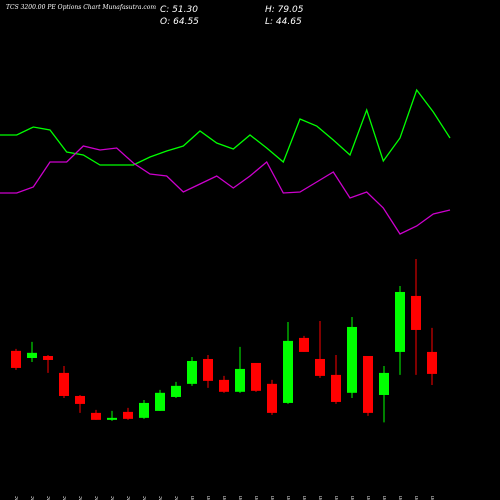 The image size is (500, 500). Describe the element at coordinates (17, 498) in the screenshot. I see `x-tick-label: 13 Dec` at that location.